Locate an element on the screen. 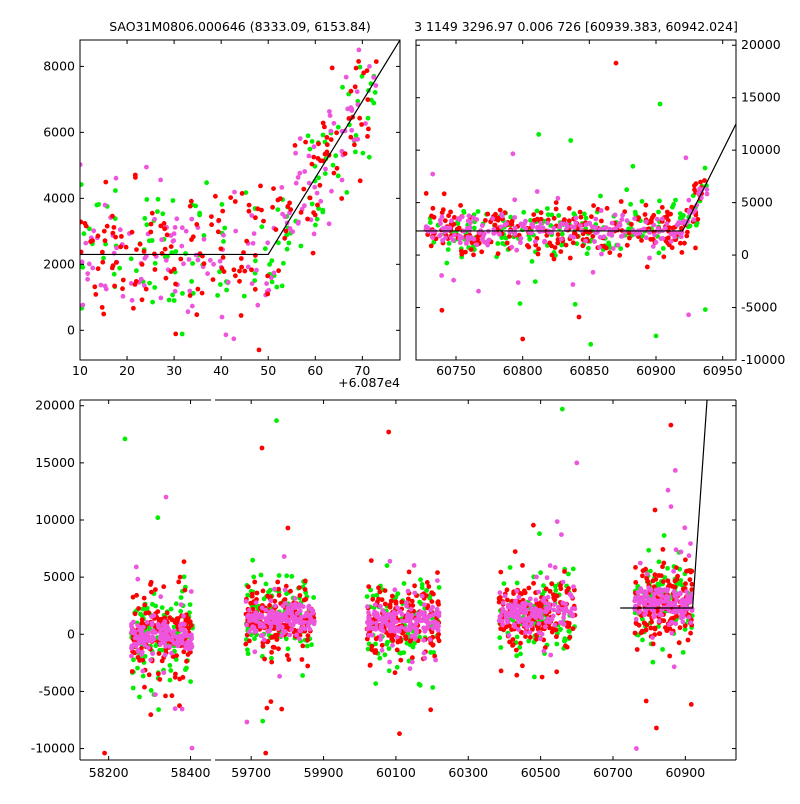 The image size is (800, 804). y-tick-label: -5000 is located at coordinates (759, 307).